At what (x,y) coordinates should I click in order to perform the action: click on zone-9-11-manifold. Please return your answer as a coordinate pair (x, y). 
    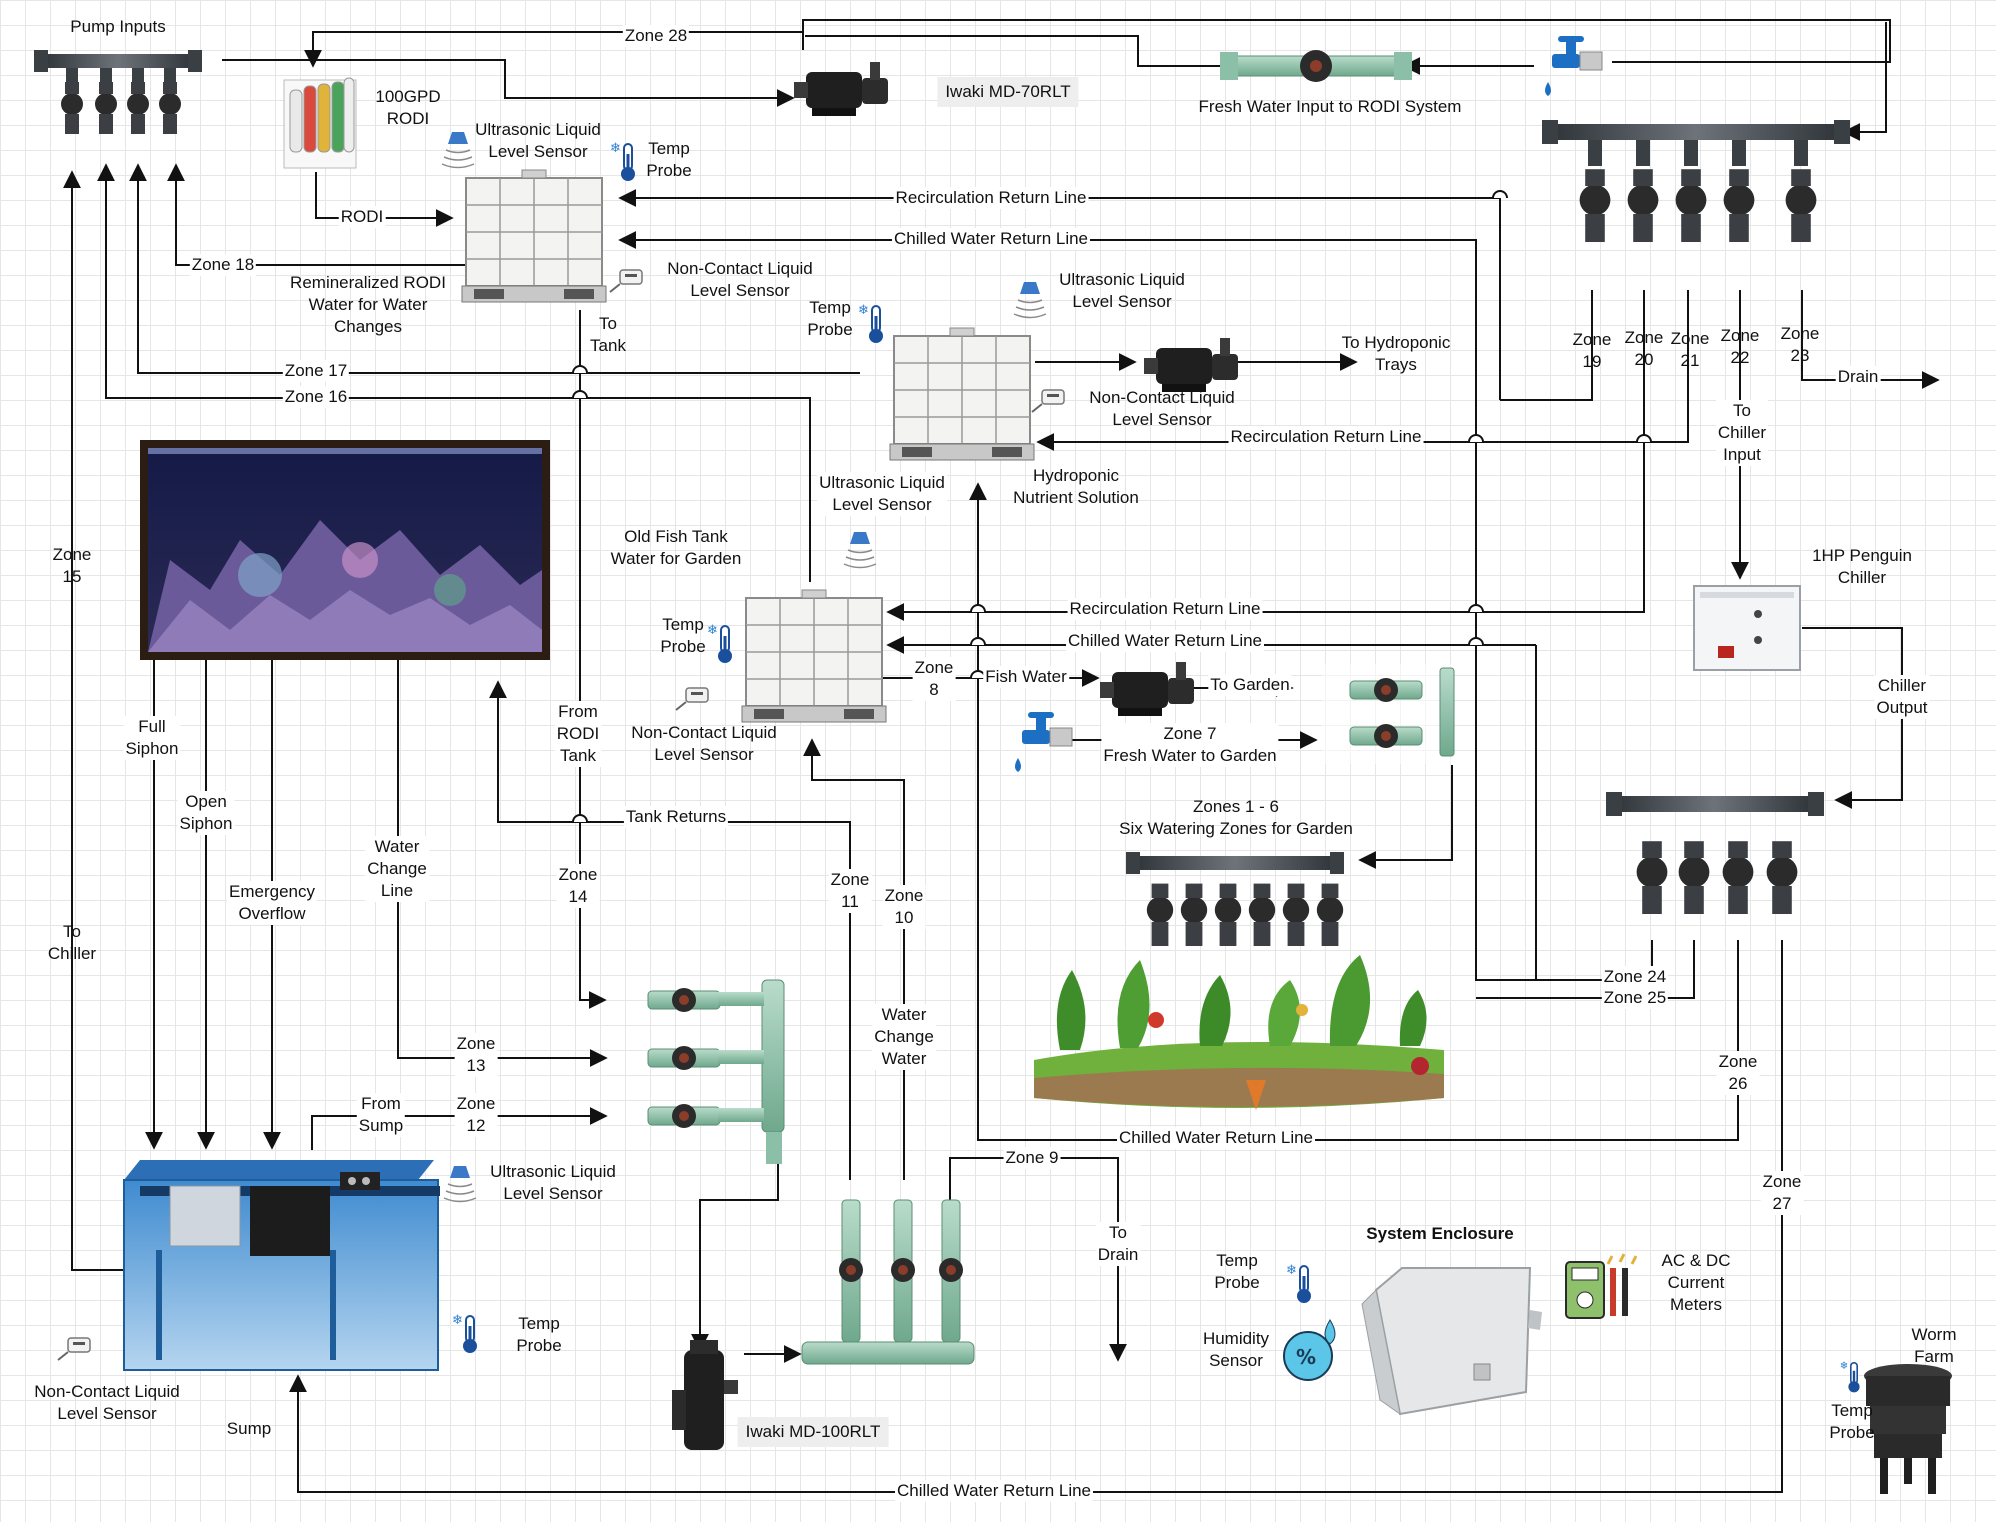
    Looking at the image, I should click on (888, 1282).